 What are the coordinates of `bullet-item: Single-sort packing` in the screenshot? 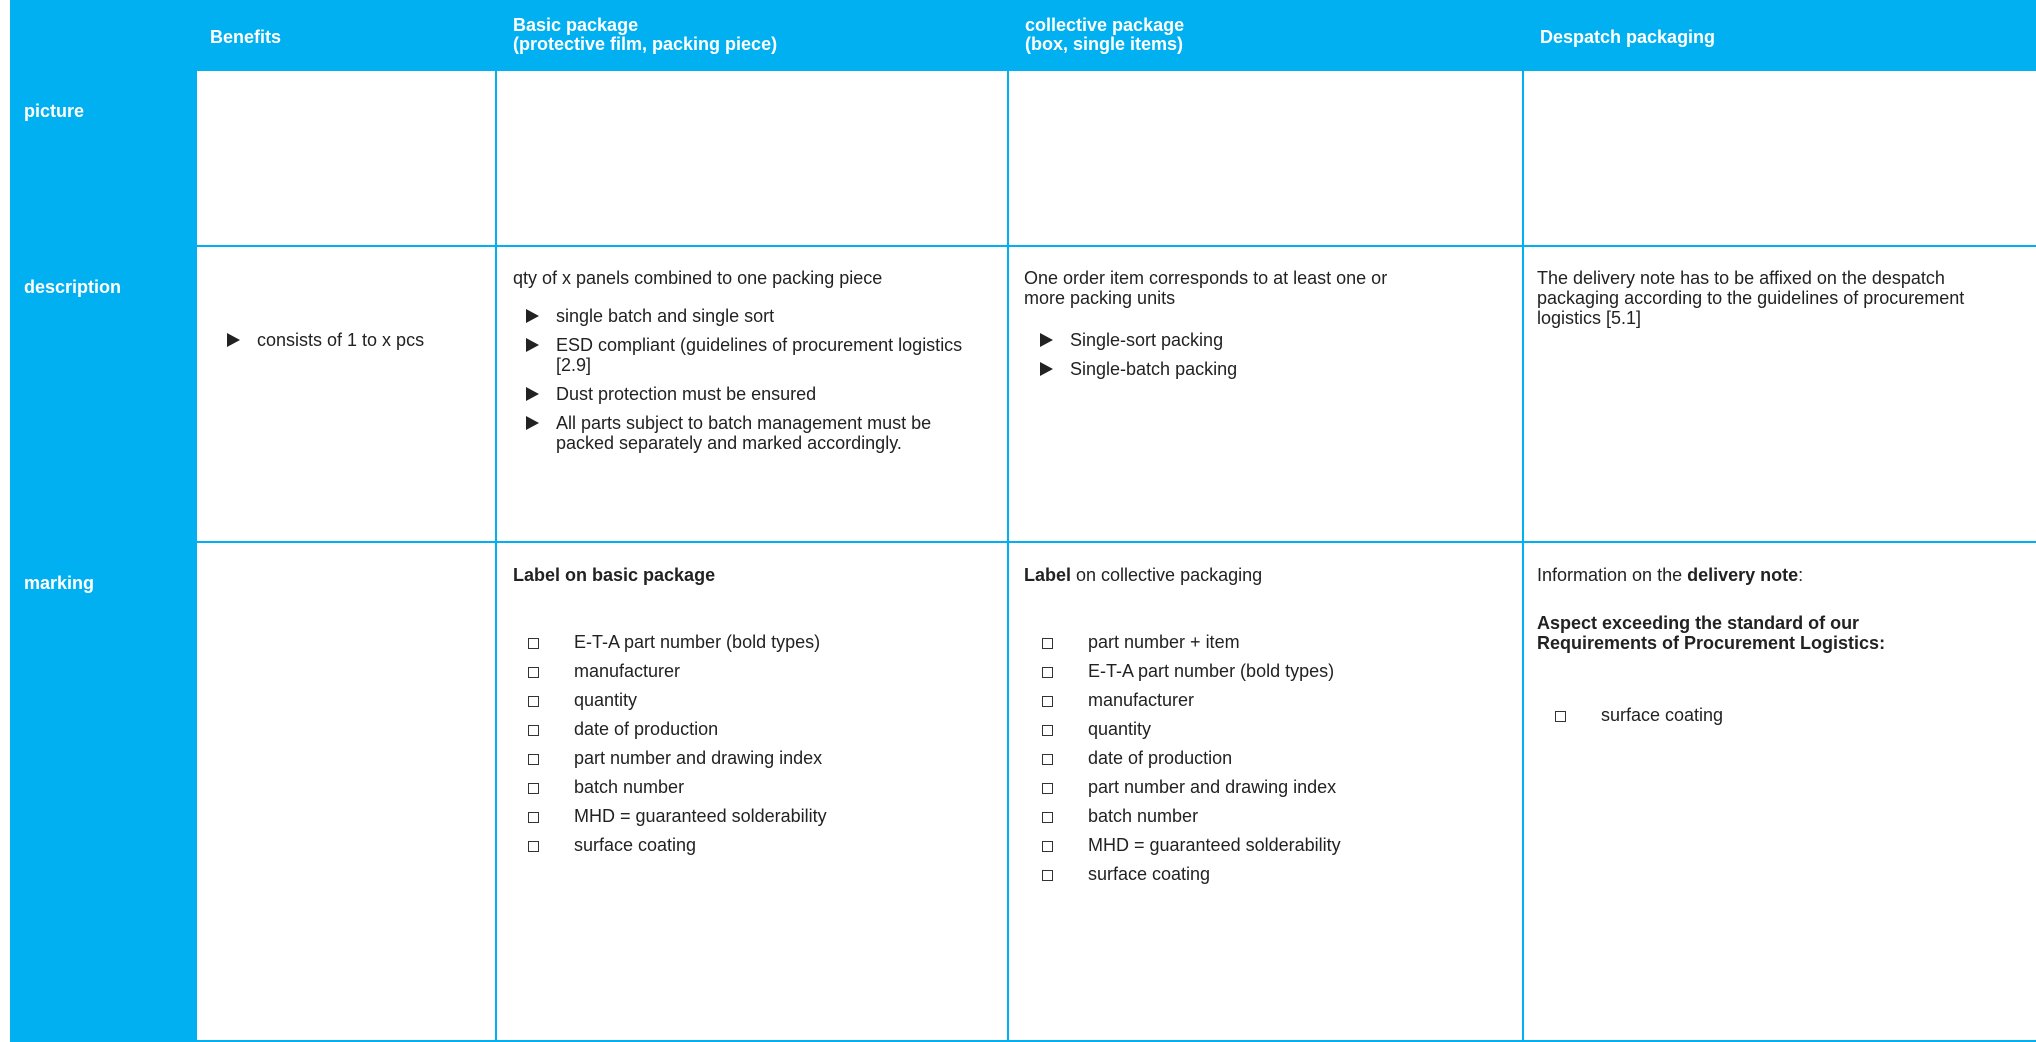 It's located at (1260, 340).